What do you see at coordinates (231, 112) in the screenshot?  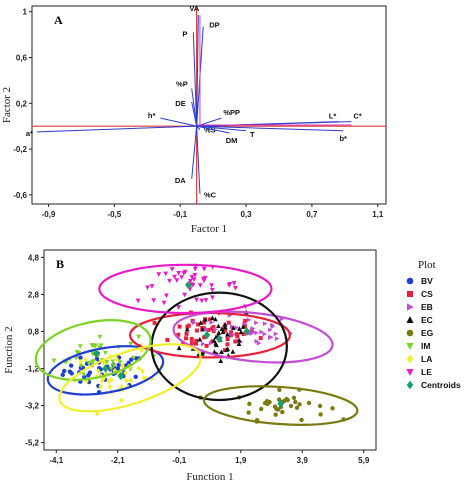 I see `vector-label: %PP` at bounding box center [231, 112].